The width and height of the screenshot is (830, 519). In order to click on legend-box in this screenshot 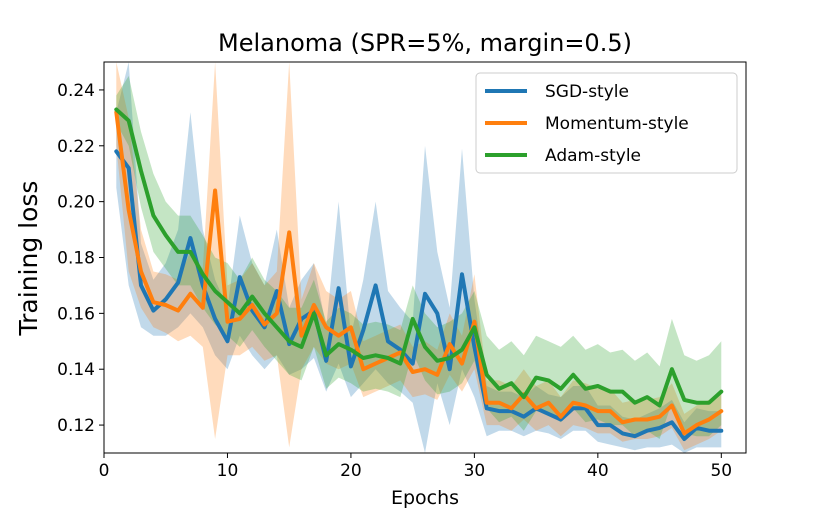, I will do `click(606, 123)`.